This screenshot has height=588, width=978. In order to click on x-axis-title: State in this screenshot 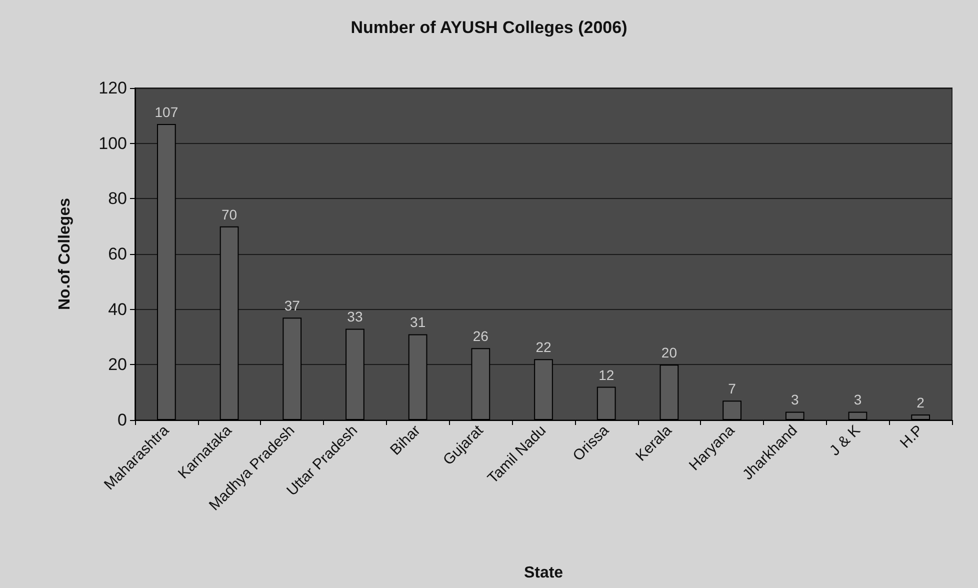, I will do `click(544, 573)`.